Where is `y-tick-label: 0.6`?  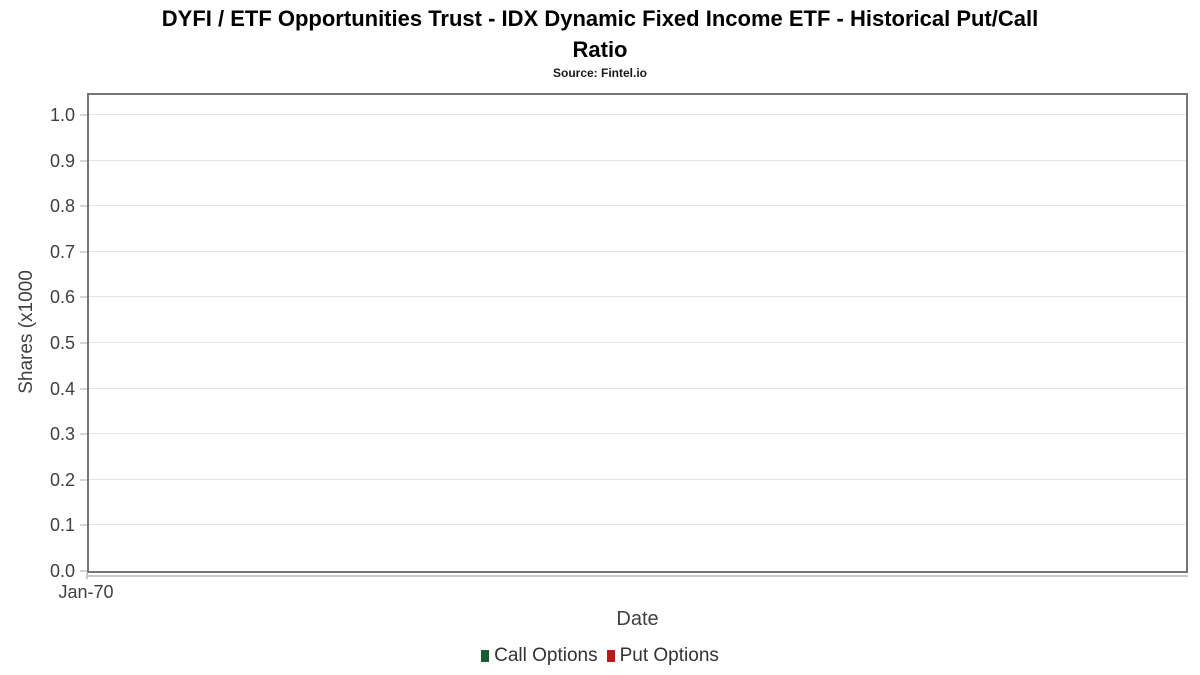
y-tick-label: 0.6 is located at coordinates (62, 297).